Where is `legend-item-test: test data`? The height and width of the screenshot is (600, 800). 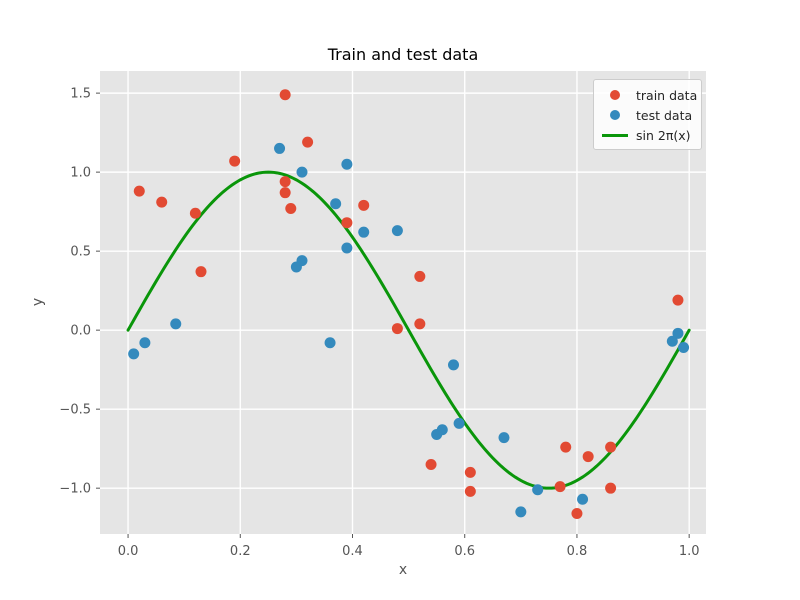
legend-item-test: test data is located at coordinates (647, 115).